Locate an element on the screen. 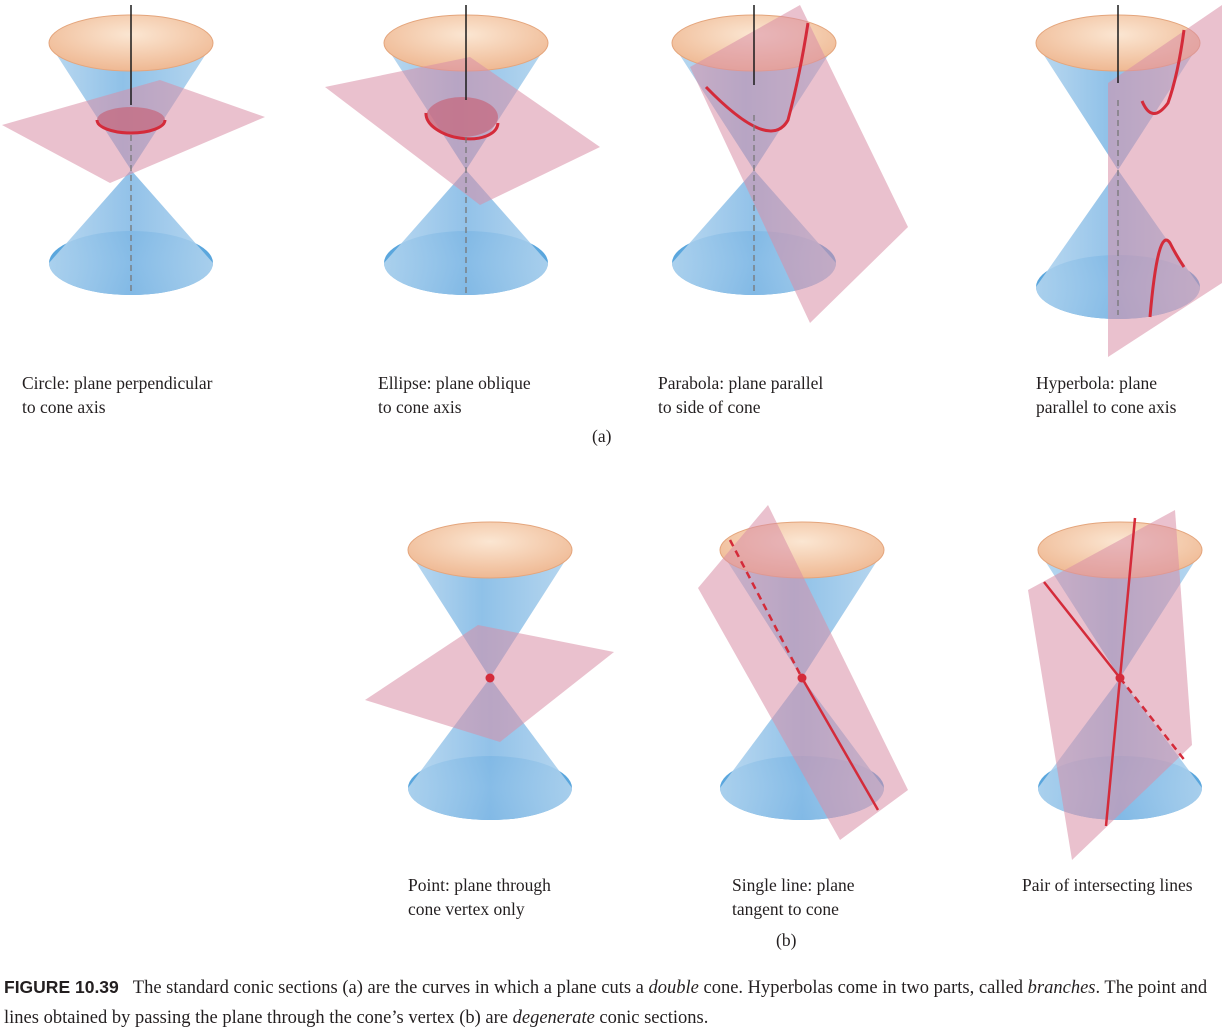 The image size is (1229, 1036). tangent-line-lower is located at coordinates (840, 744).